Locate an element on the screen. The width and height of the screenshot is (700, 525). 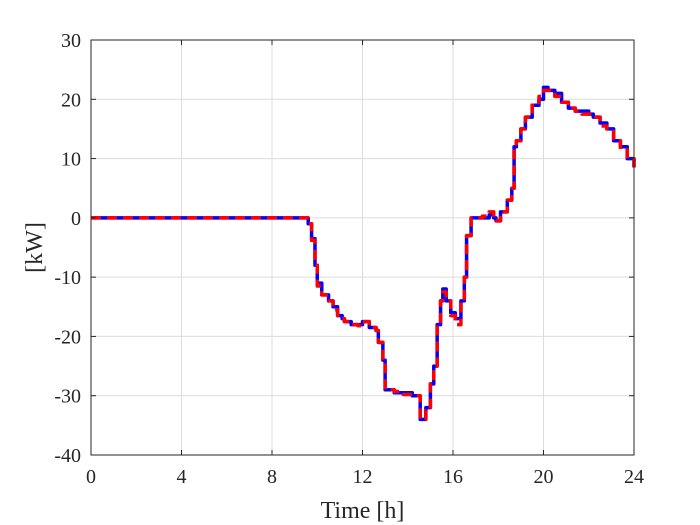
y-tick-label: 20 is located at coordinates (71, 100).